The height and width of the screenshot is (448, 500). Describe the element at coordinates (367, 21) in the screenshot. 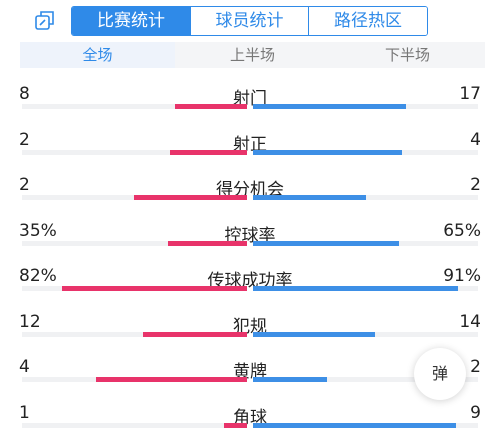

I see `tab-heatmap: 路径热区` at that location.